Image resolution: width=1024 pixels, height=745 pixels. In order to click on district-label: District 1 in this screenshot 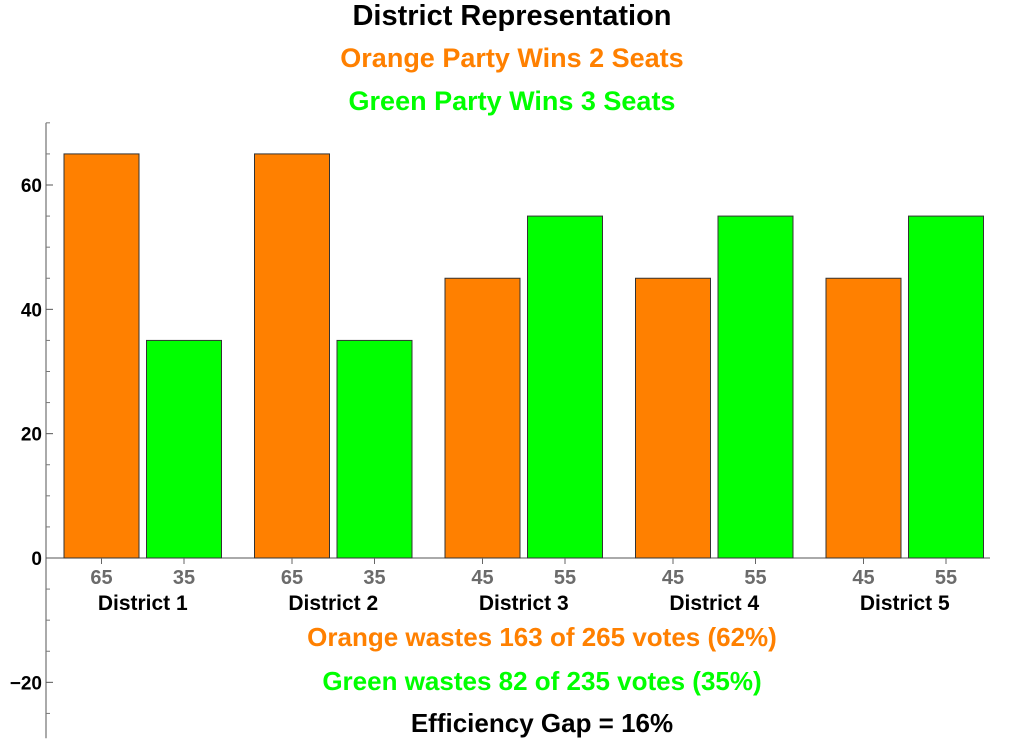, I will do `click(143, 603)`.